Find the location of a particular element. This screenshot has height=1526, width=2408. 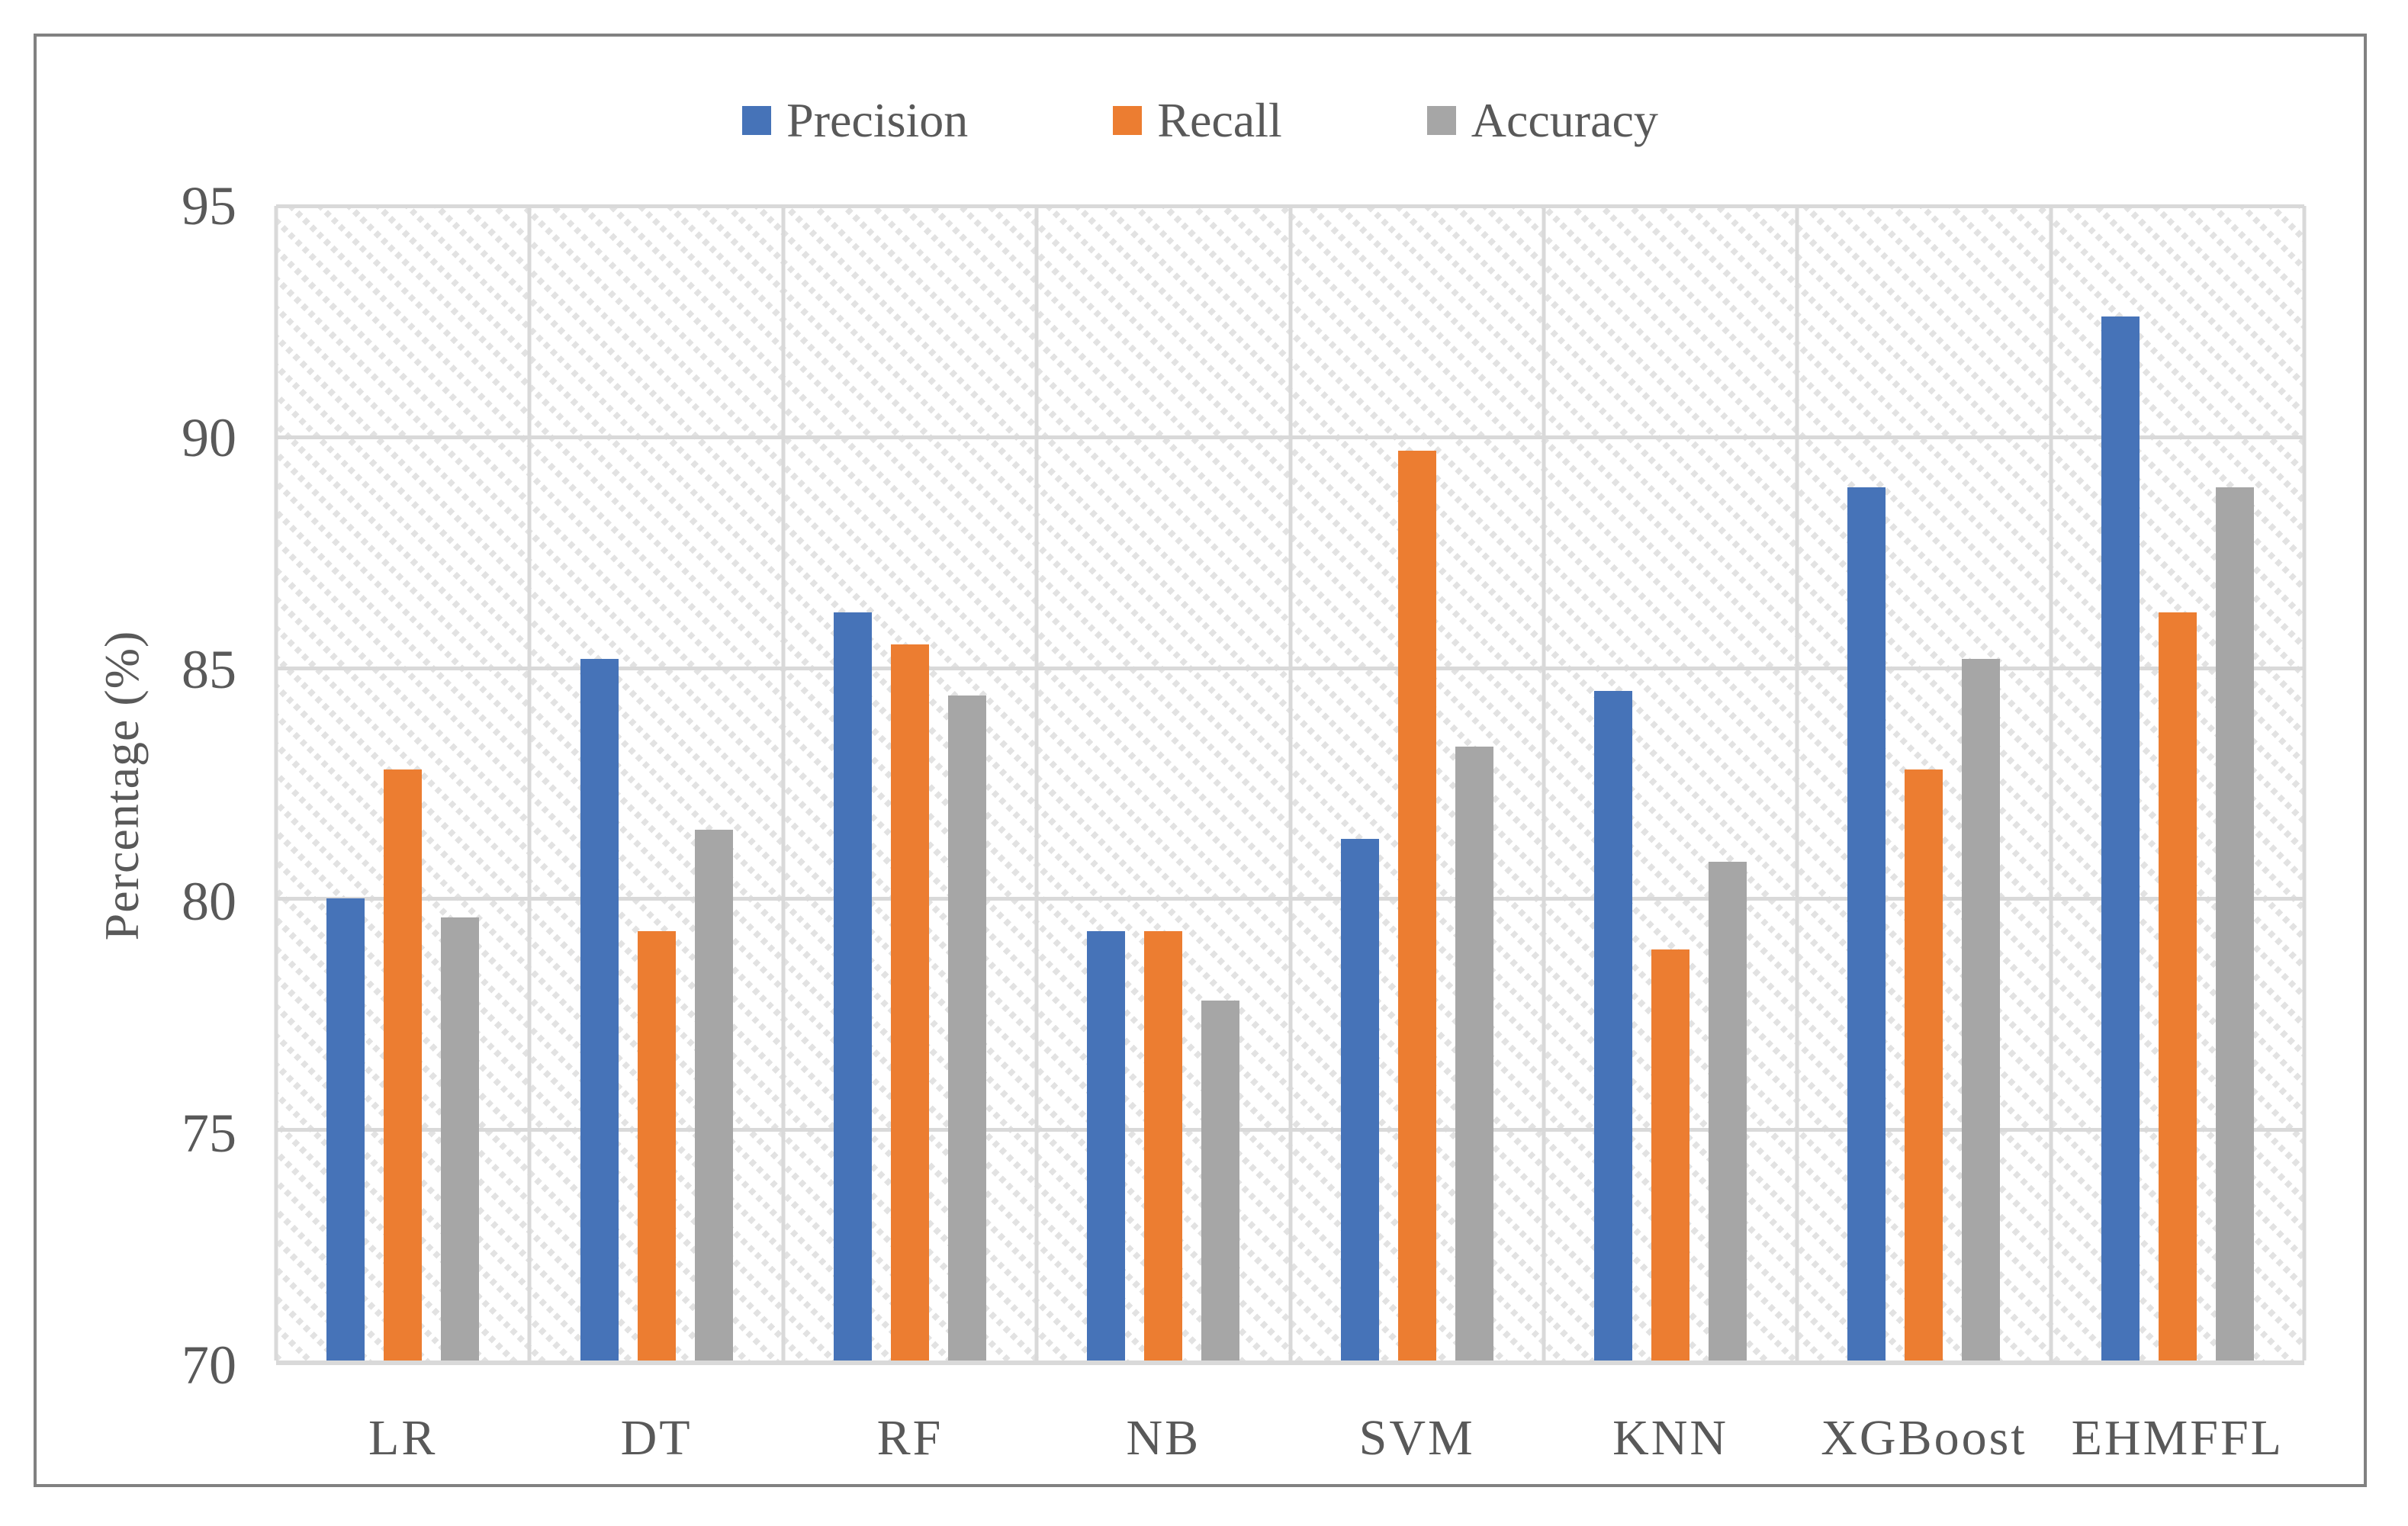

legend-label-recall: Recall is located at coordinates (1219, 120).